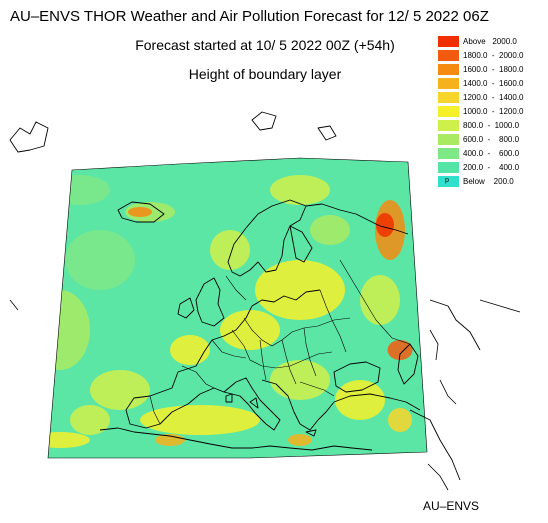 The width and height of the screenshot is (548, 523). I want to click on north-europe-coast, so click(266, 315).